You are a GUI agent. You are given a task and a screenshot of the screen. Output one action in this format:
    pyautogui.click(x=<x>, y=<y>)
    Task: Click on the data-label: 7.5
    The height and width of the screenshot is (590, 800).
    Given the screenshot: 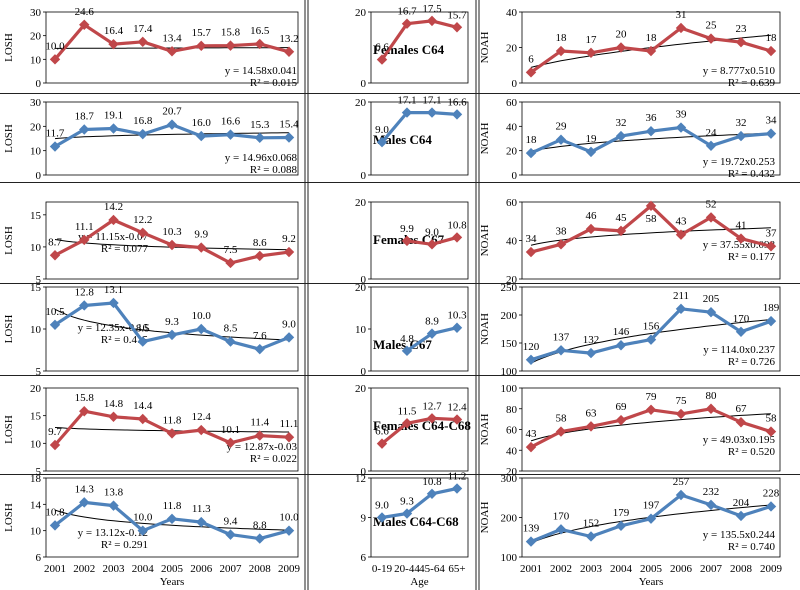 What is the action you would take?
    pyautogui.click(x=231, y=250)
    